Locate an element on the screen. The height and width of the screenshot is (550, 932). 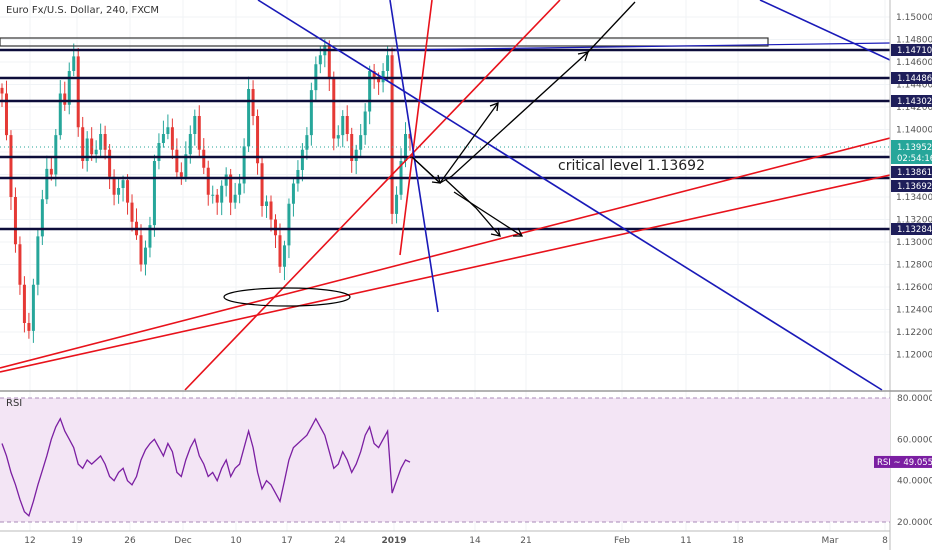
price-tick-label: 1.14800 is located at coordinates (914, 41).